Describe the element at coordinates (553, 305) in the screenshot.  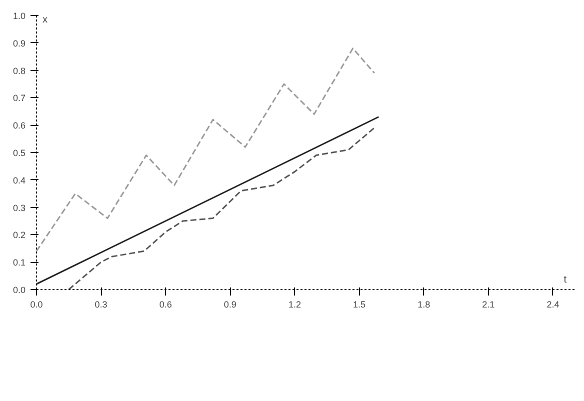
I see `x-tick-label: 2.4` at that location.